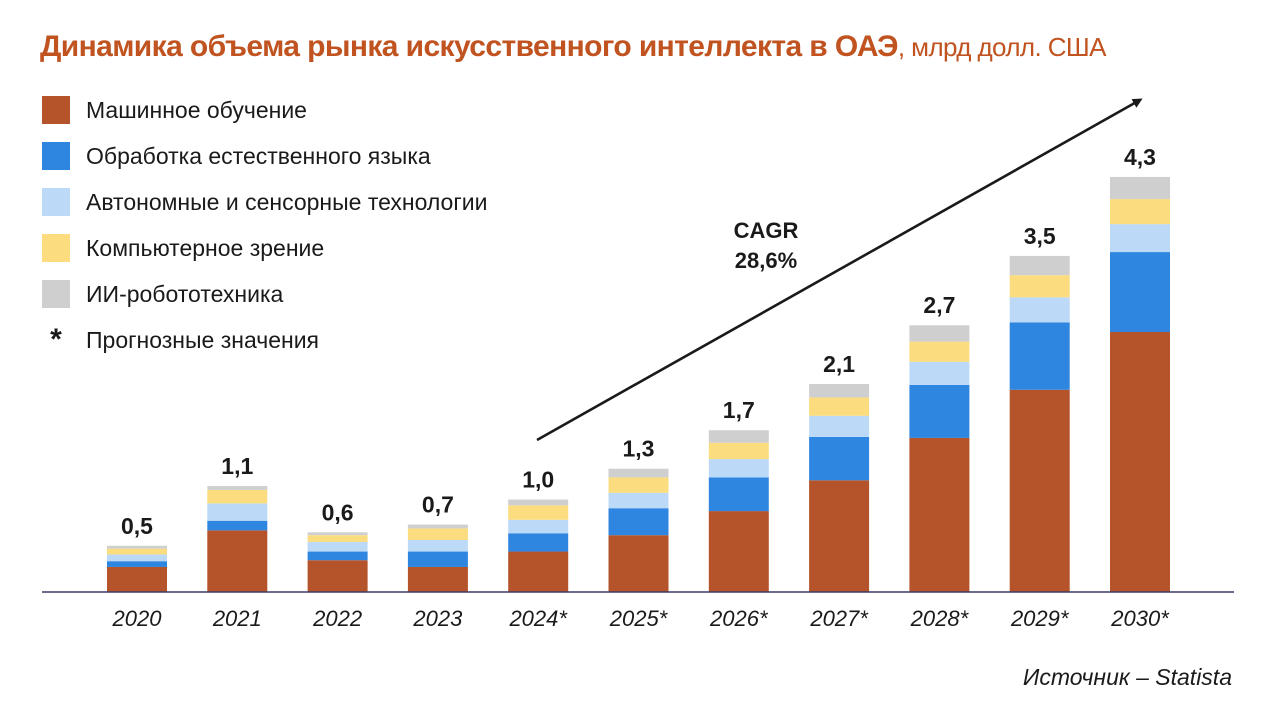 Image resolution: width=1280 pixels, height=727 pixels. I want to click on bar-segment-autonomous-2027, so click(839, 426).